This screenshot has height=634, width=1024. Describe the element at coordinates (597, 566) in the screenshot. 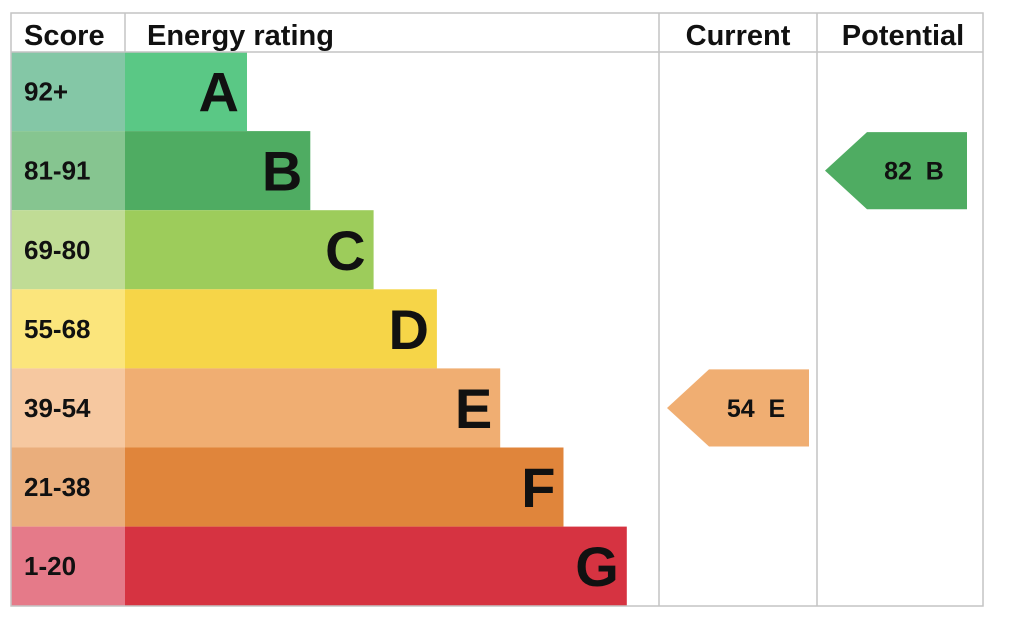

I see `band-letter-g: G` at that location.